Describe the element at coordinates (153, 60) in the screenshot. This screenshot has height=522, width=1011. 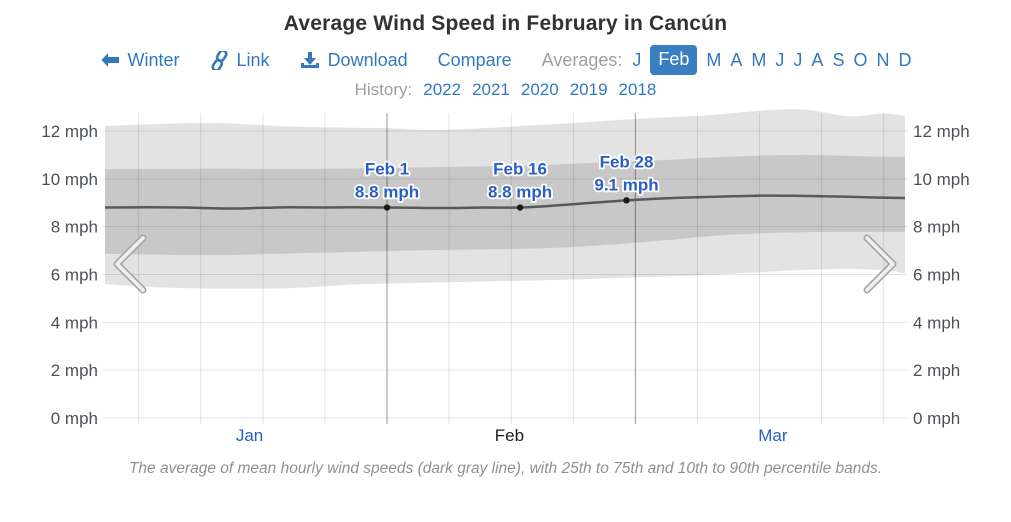
I see `winter-link-label: Winter` at that location.